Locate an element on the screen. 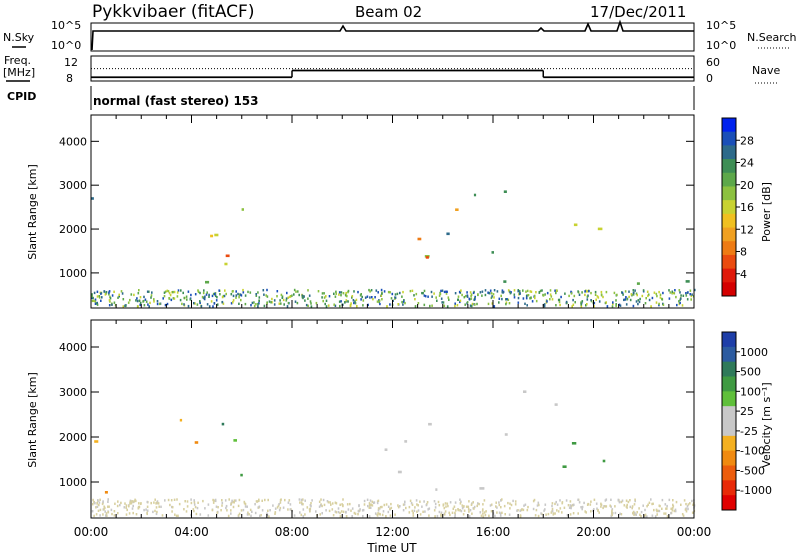  velocity-ytick-label-0: 4000 is located at coordinates (73, 347).